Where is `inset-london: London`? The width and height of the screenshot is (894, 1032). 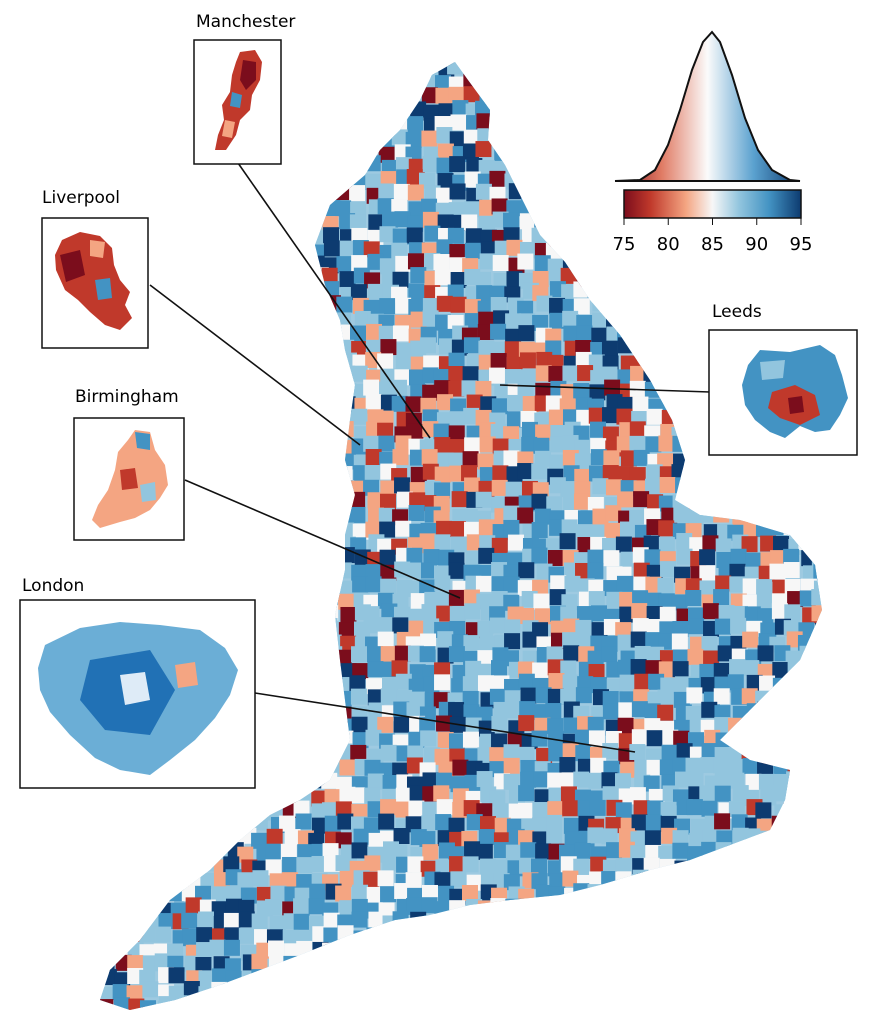
inset-london: London is located at coordinates (137, 682).